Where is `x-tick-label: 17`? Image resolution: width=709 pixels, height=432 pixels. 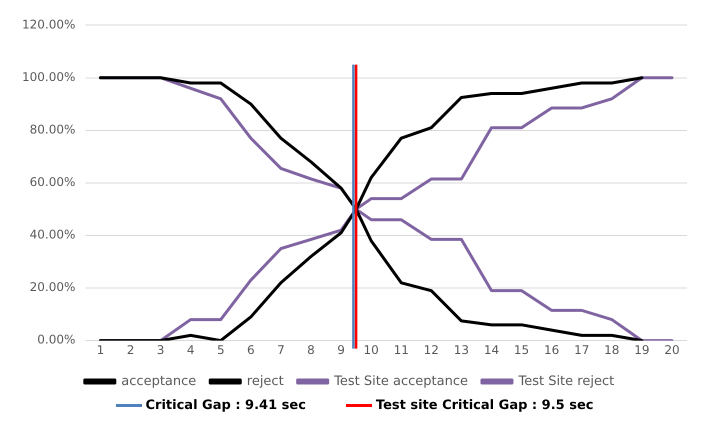 x-tick-label: 17 is located at coordinates (582, 349).